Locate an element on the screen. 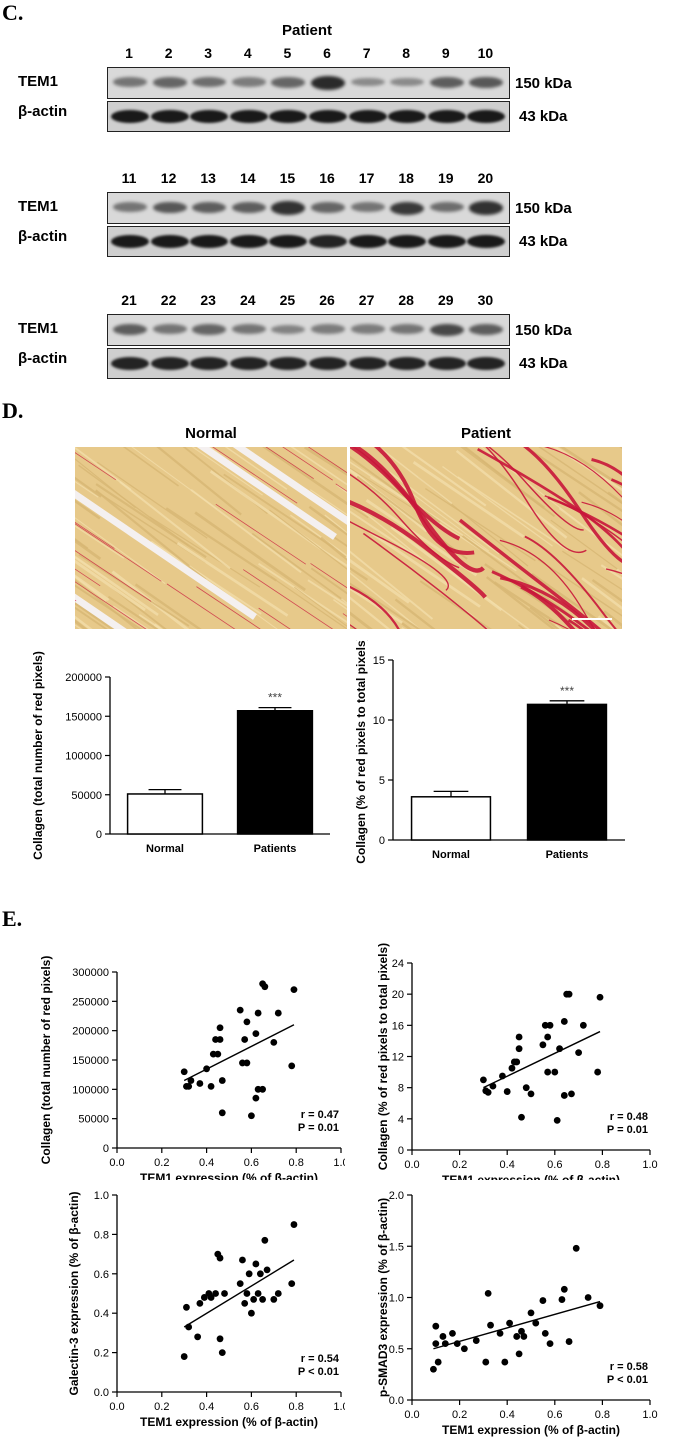 The height and width of the screenshot is (1437, 685). y-tick-label: 8 is located at coordinates (401, 1089).